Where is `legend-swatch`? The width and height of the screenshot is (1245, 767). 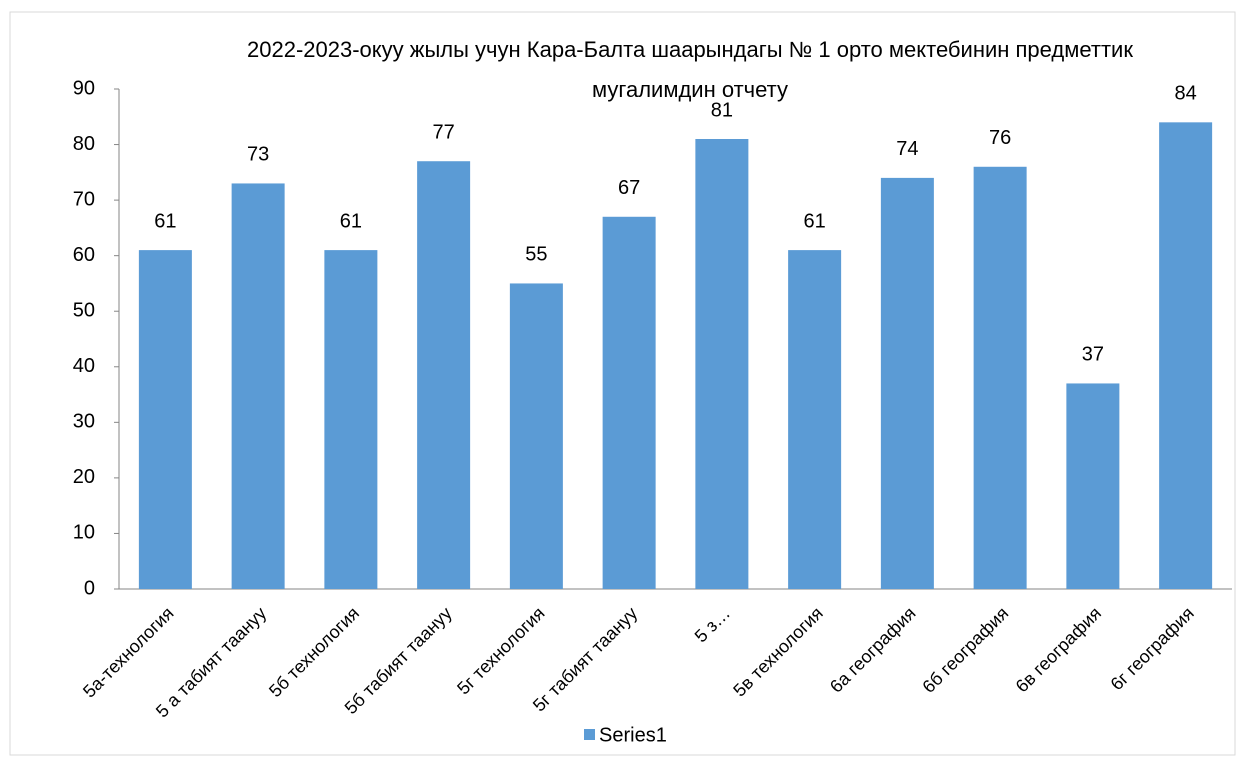
legend-swatch is located at coordinates (589, 734).